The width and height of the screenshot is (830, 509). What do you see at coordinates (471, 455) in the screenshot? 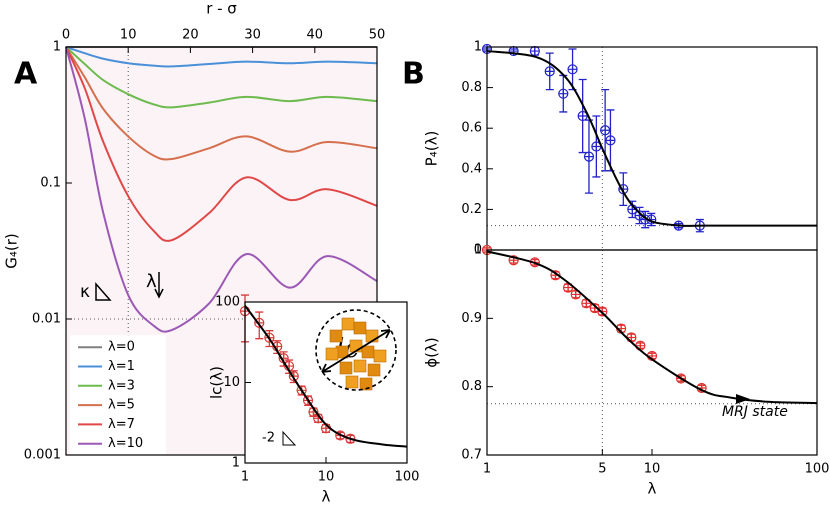
I see `y-tick-label: 0.7` at bounding box center [471, 455].